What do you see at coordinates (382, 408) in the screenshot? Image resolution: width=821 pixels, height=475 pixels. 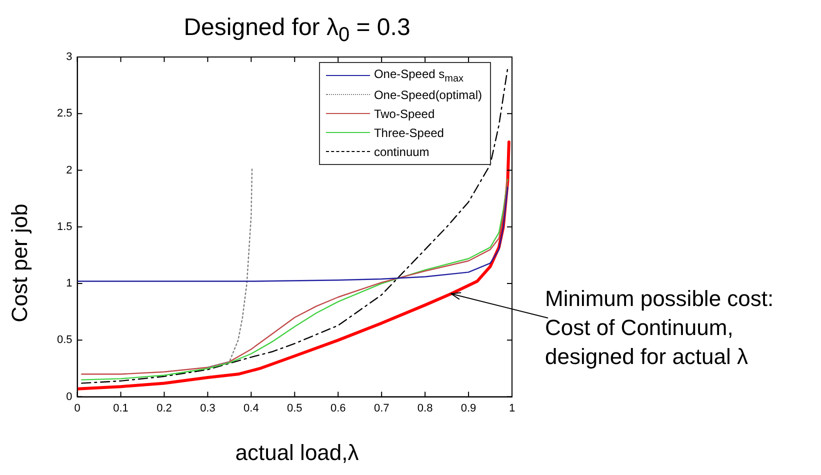 I see `x-tick-label: 0.7` at bounding box center [382, 408].